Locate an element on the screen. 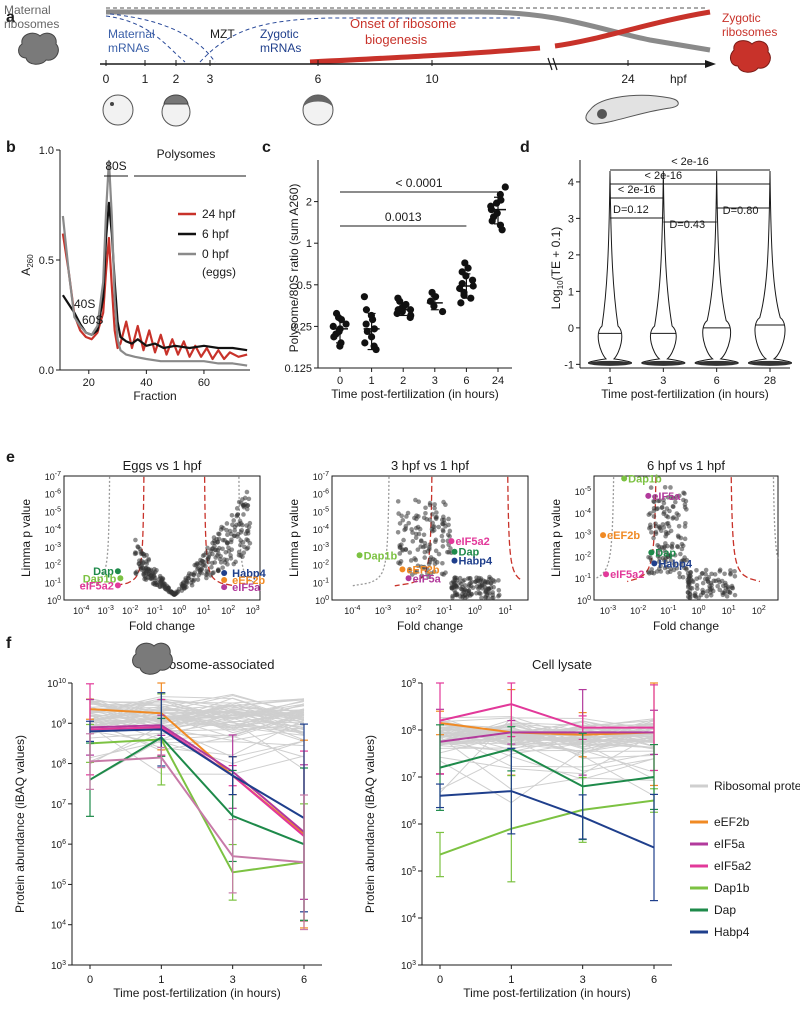 The width and height of the screenshot is (800, 1012). f-ytick-label-1-3: 10³ is located at coordinates (408, 966).